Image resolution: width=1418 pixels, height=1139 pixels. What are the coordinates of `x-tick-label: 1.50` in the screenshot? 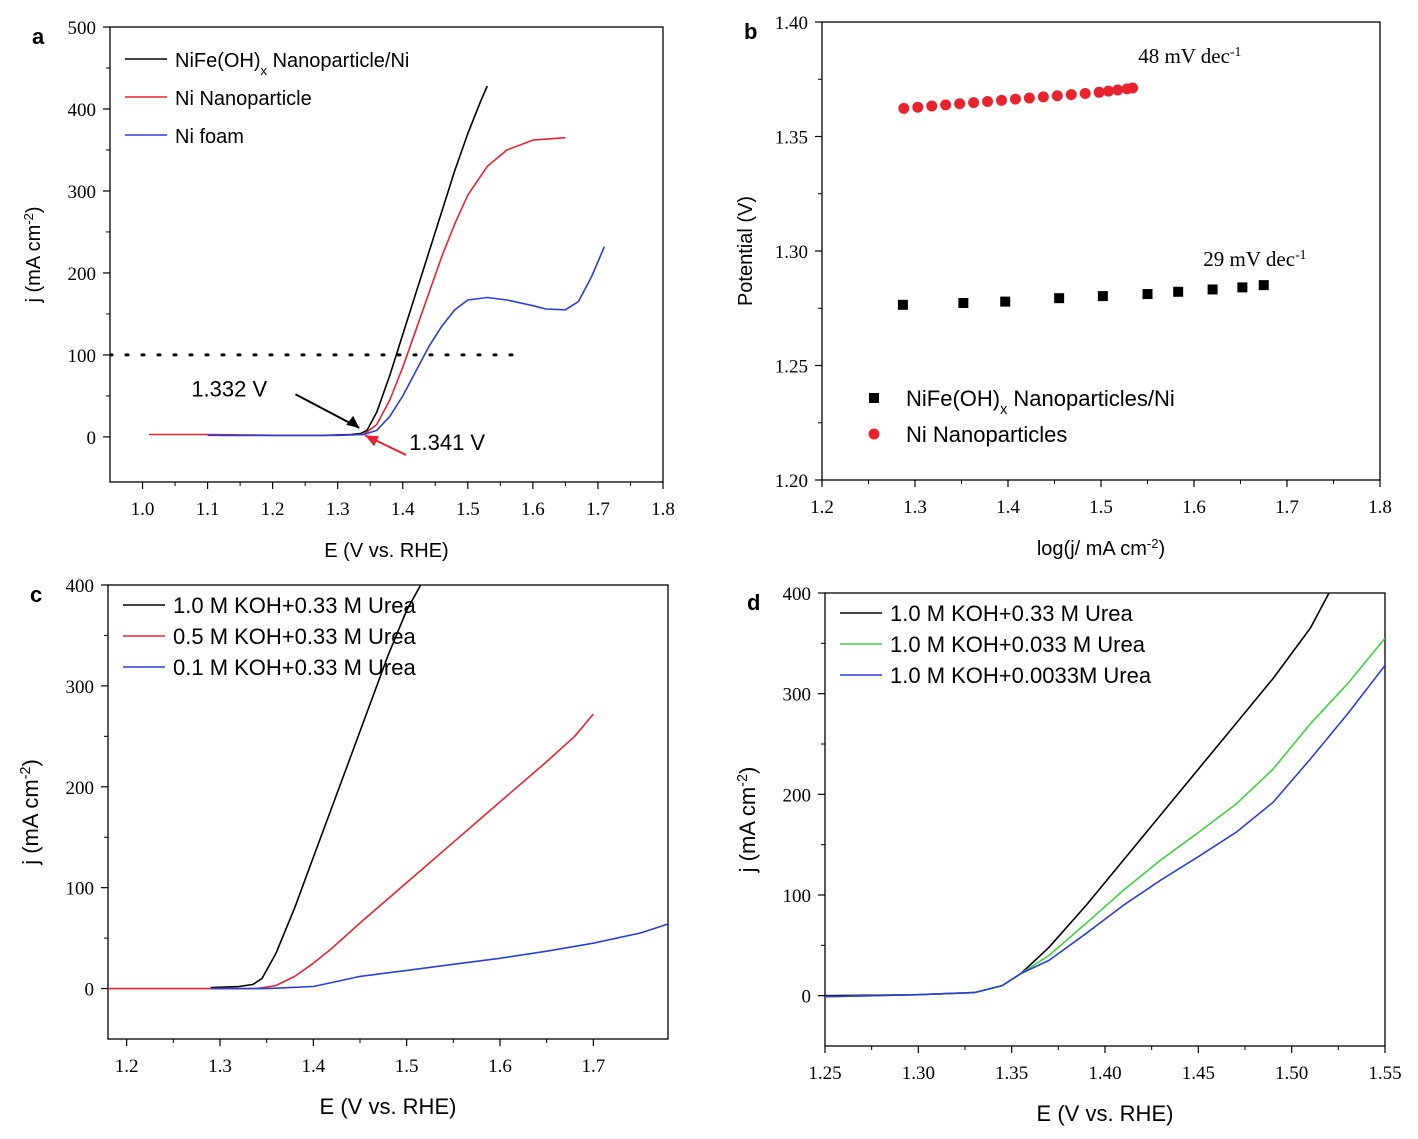 It's located at (1291, 1073).